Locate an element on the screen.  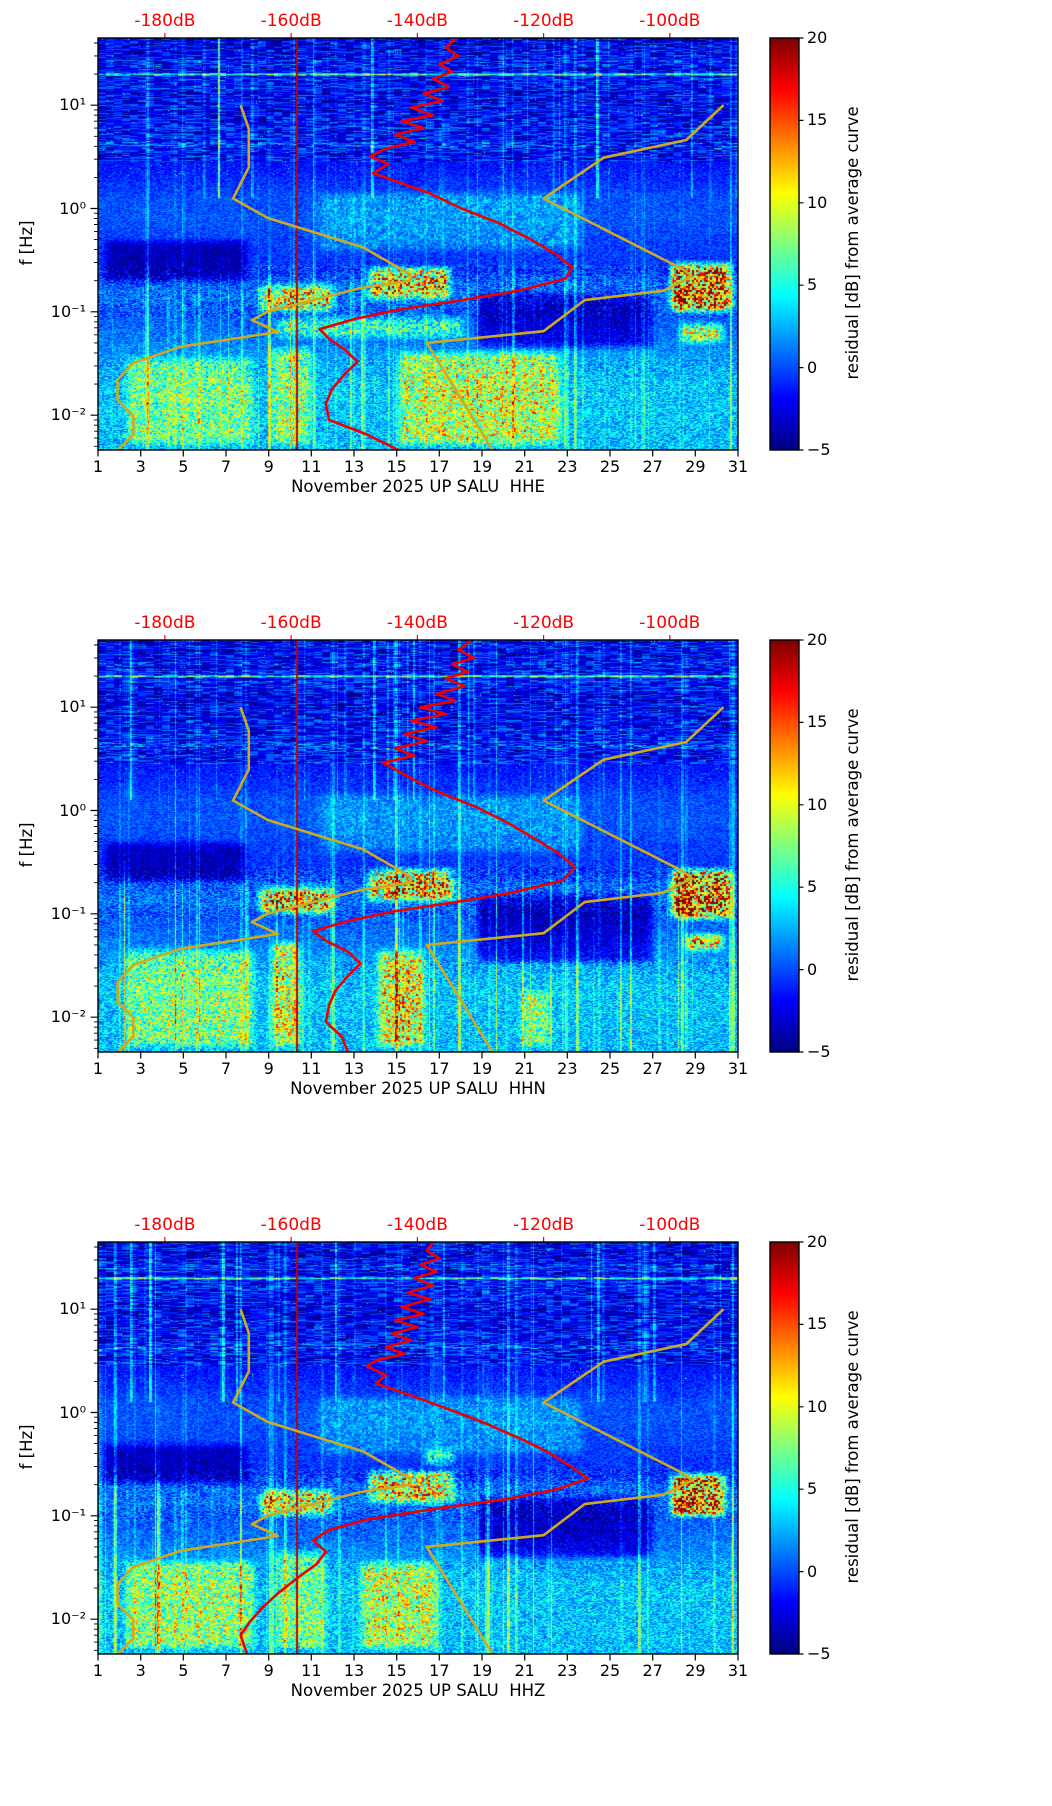
y-major-ticks is located at coordinates (94, 260).